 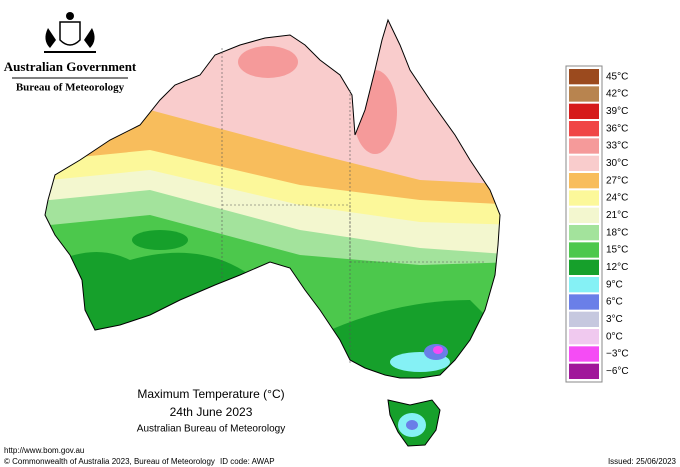 I want to click on legend-label: 21°C, so click(x=617, y=215).